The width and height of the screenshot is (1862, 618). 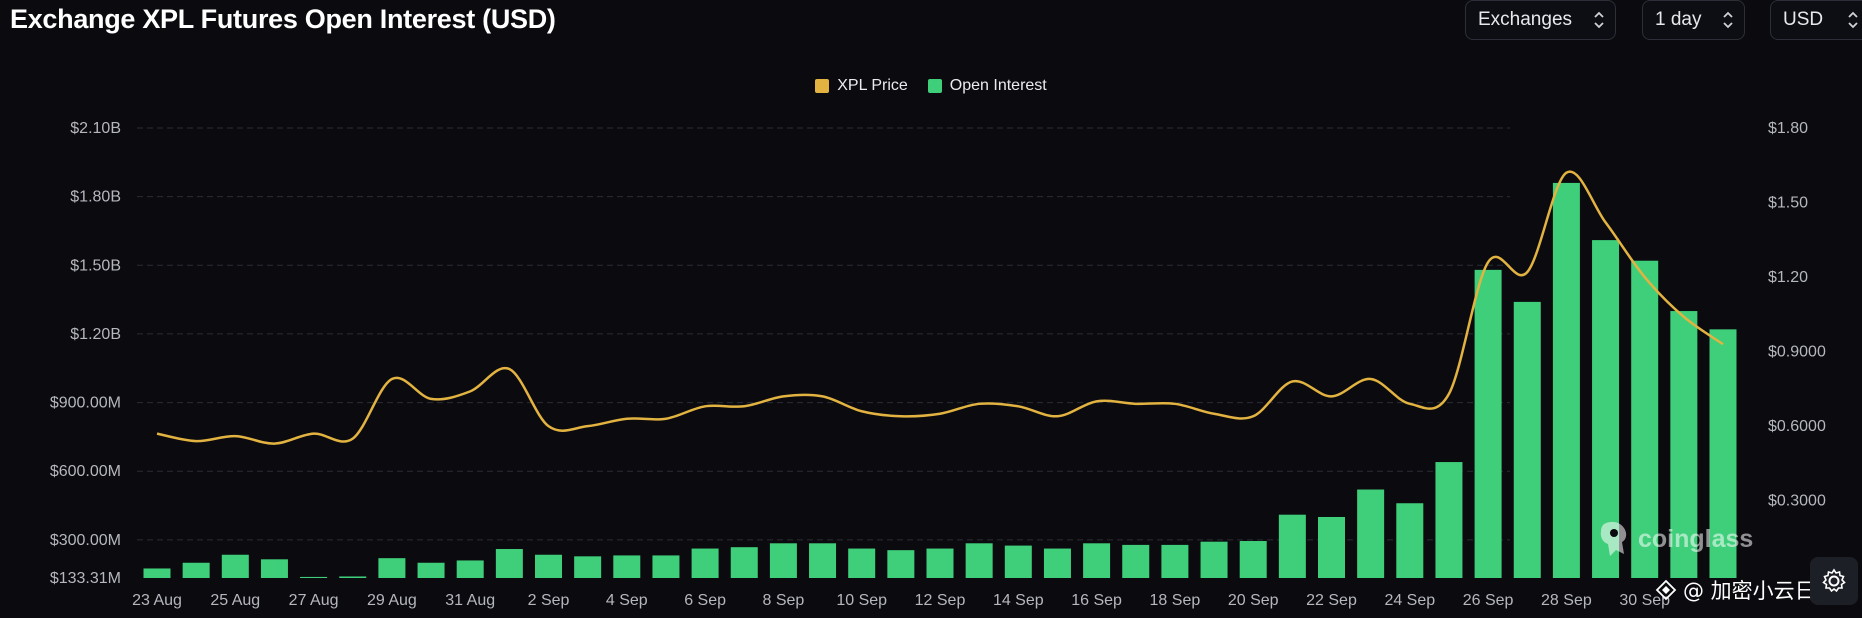 I want to click on share-icon, so click(x=1666, y=590).